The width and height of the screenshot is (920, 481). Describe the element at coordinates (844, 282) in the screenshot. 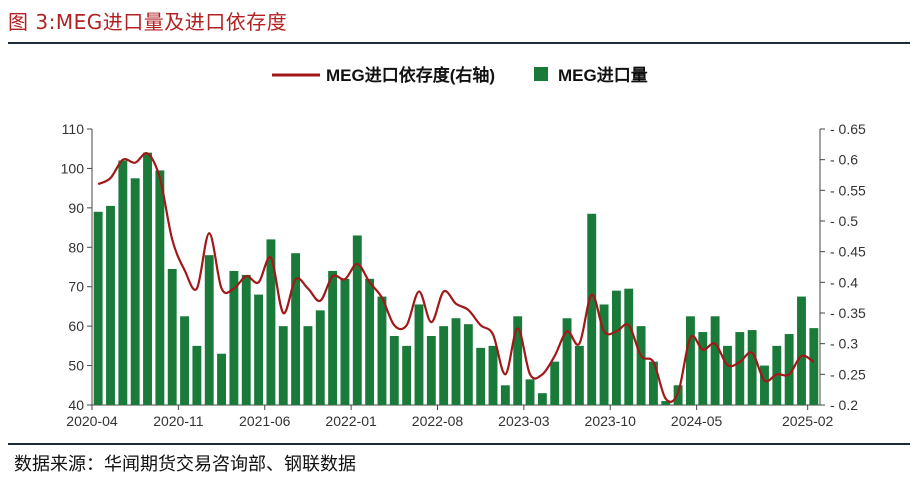

I see `right-axis-tick-label: - 0.4` at that location.